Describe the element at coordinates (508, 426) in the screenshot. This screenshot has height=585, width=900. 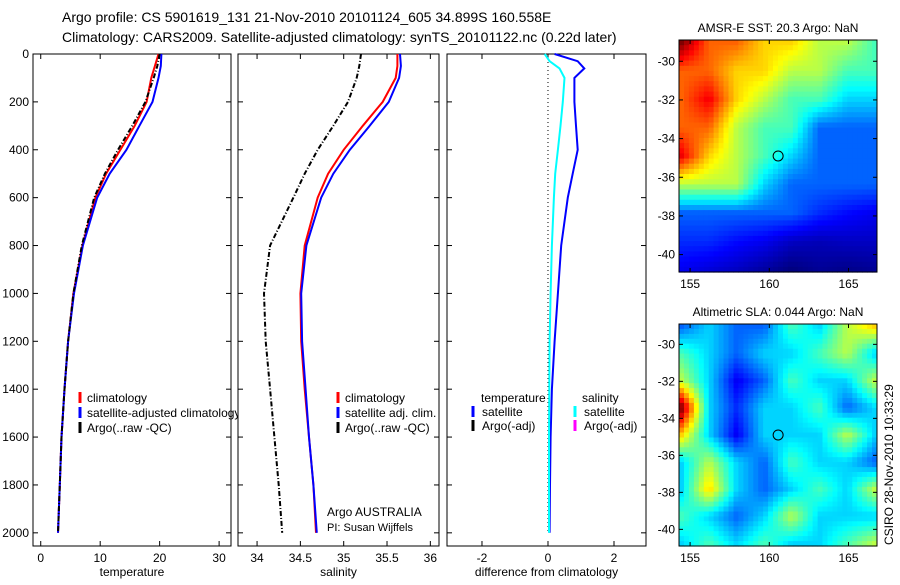
I see `legend-label: Argo(-adj)` at that location.